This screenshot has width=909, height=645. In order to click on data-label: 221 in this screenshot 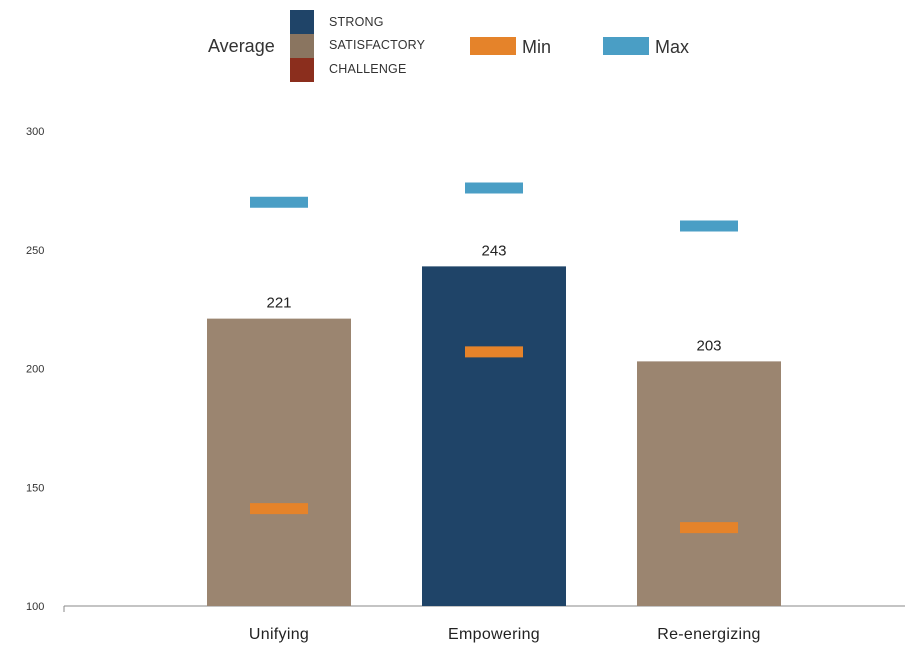, I will do `click(278, 303)`.